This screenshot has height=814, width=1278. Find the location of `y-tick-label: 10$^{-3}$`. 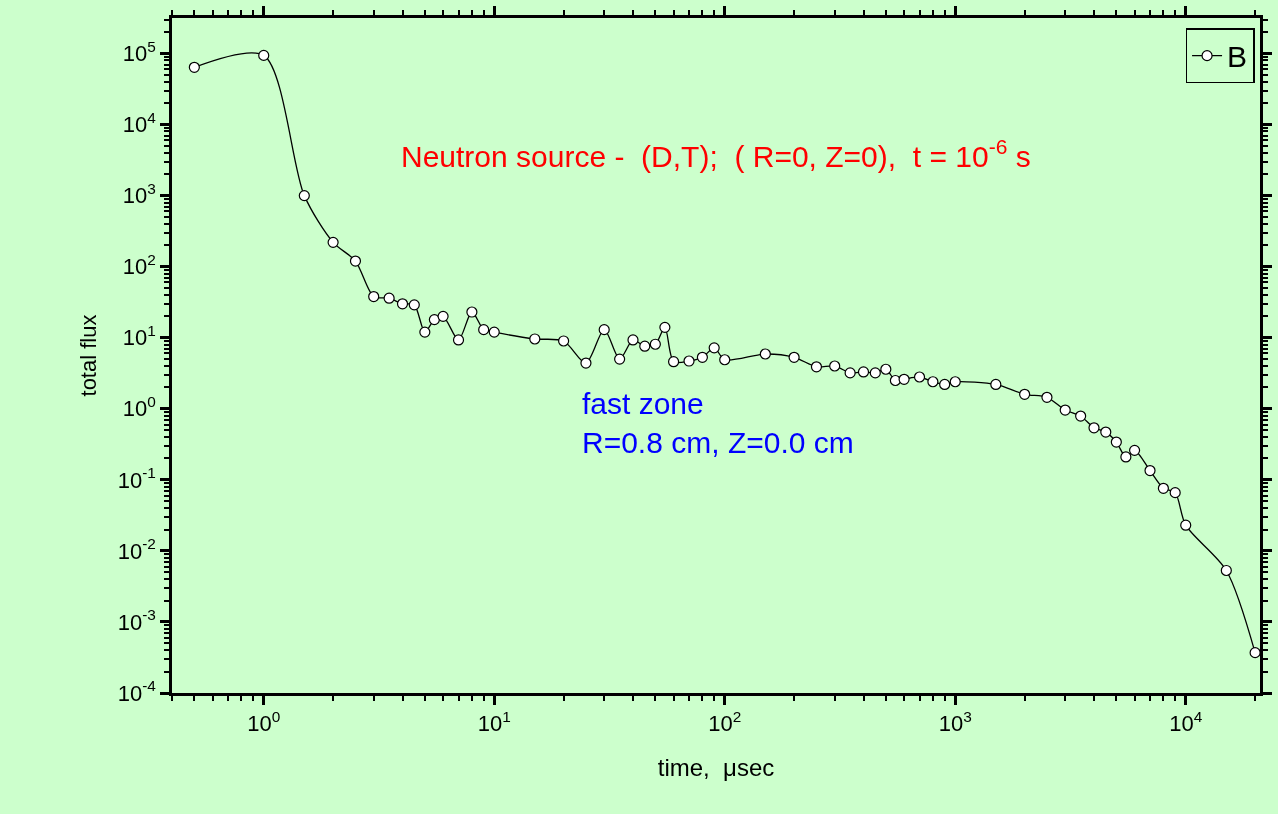

y-tick-label: 10$^{-3}$ is located at coordinates (136, 620).